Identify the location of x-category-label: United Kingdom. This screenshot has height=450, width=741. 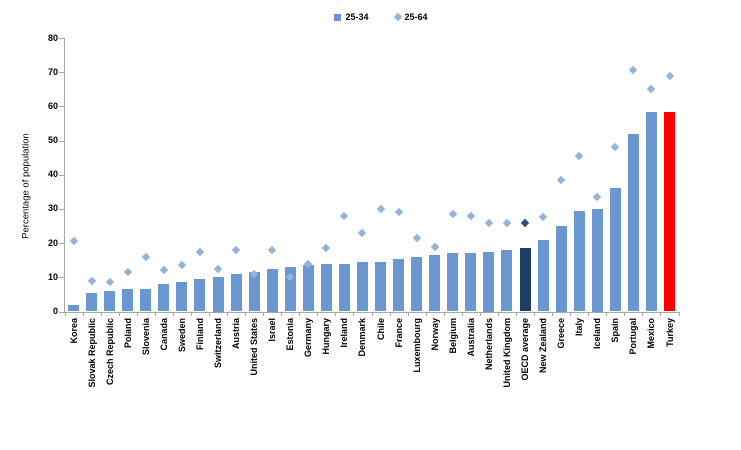
(506, 353).